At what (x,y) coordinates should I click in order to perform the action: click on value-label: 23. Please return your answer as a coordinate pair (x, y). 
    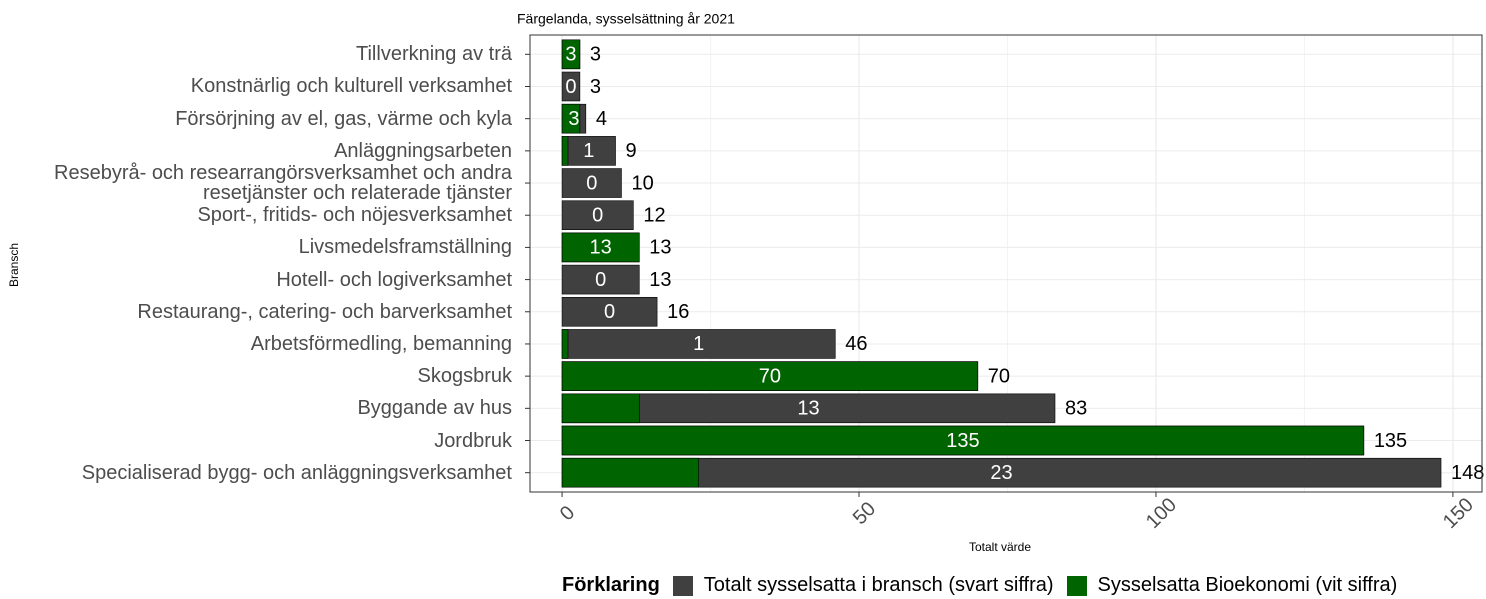
    Looking at the image, I should click on (1001, 473).